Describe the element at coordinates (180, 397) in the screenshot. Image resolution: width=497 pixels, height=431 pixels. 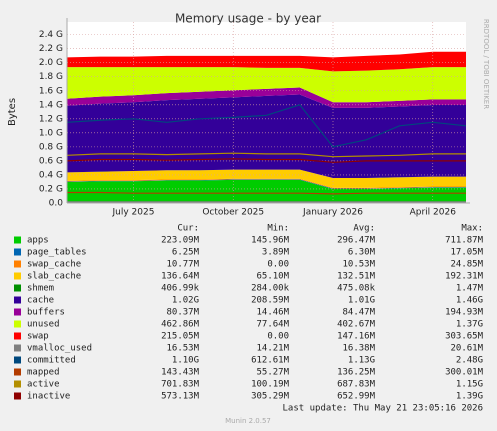
I see `legend-stat: 573.13M` at that location.